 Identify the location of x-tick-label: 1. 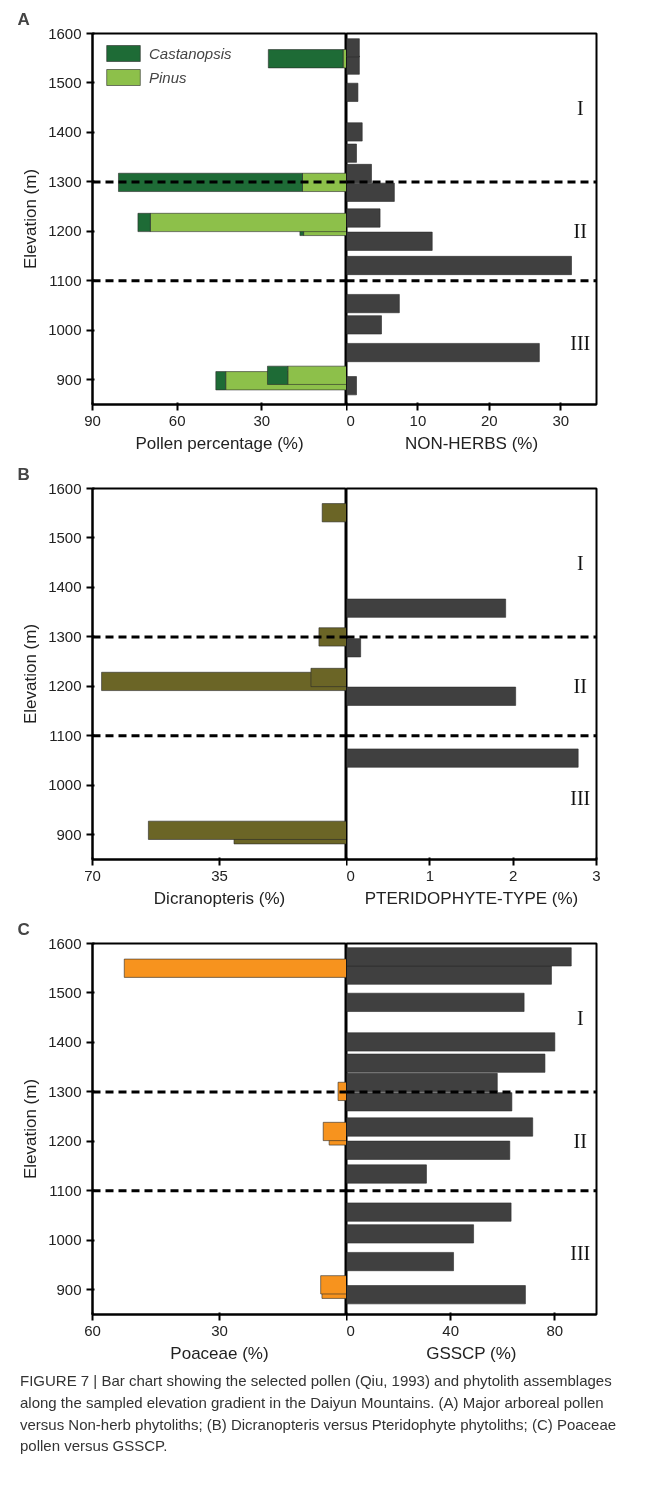
(430, 875).